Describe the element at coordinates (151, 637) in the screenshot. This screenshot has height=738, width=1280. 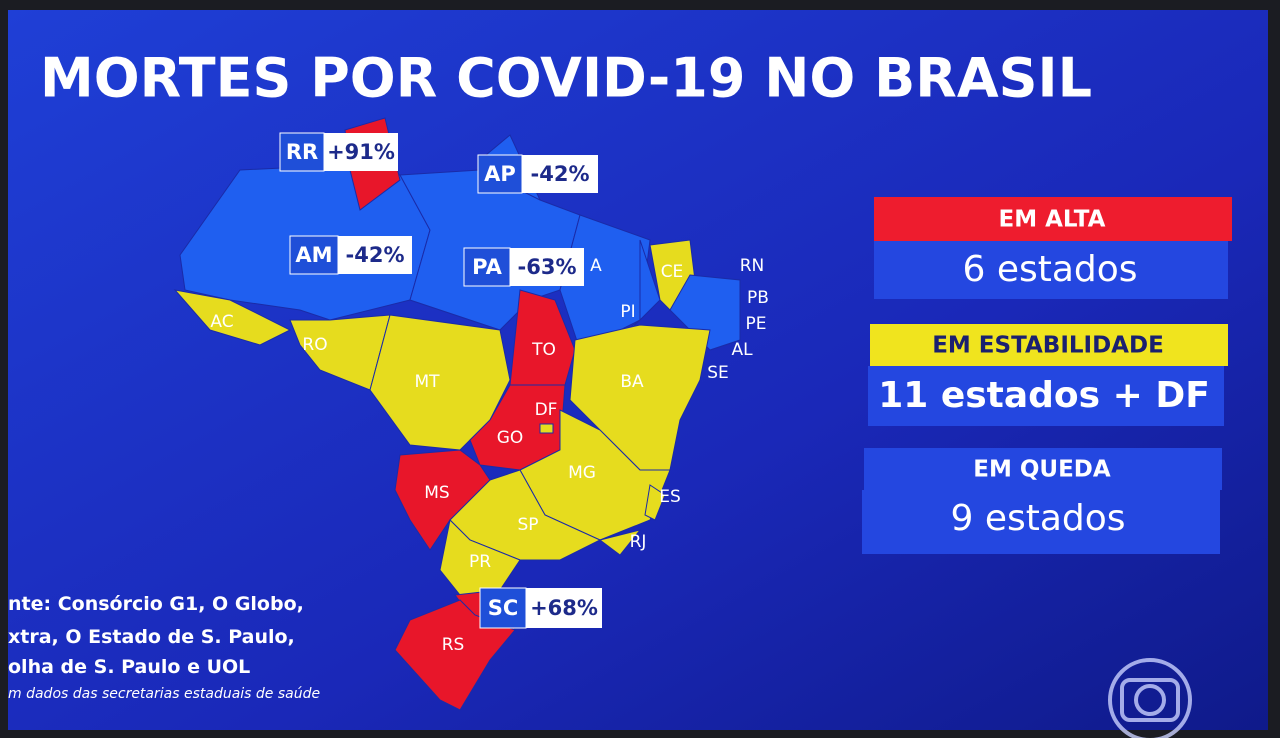
I see `source-line: xtra, O Estado de S. Paulo,` at that location.